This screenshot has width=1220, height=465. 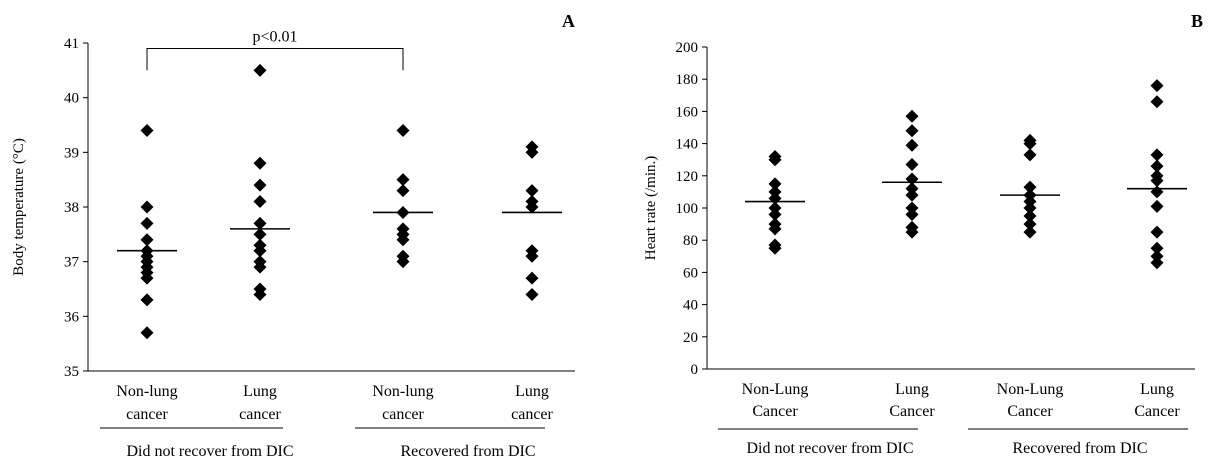 What do you see at coordinates (690, 273) in the screenshot?
I see `y-tick-label: 60` at bounding box center [690, 273].